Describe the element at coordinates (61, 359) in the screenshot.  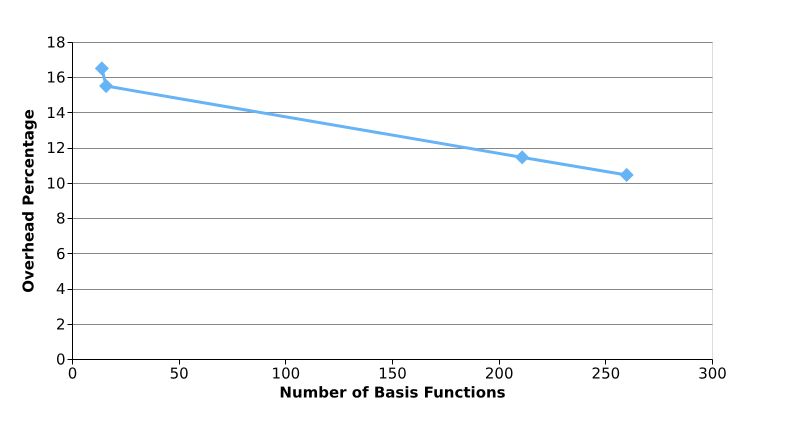
I see `y-tick-label: 0` at that location.